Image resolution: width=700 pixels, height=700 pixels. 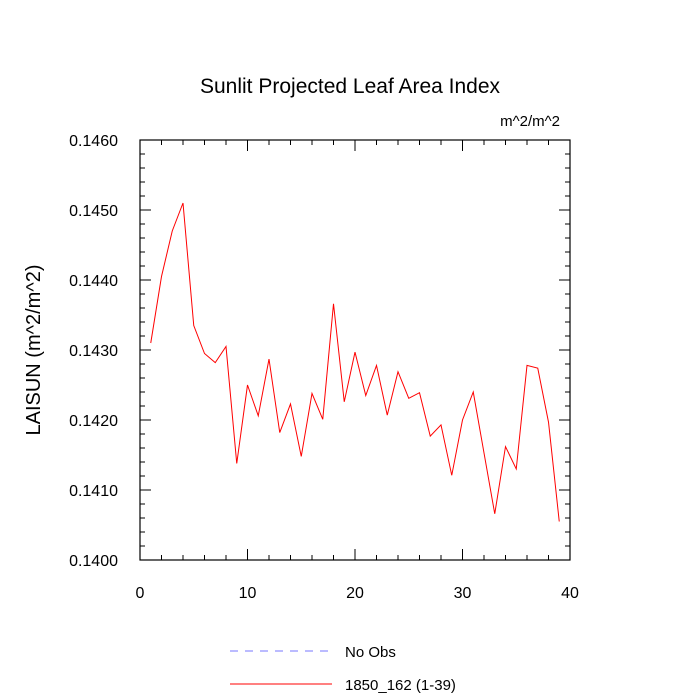 I want to click on y-tick-label: 0.1460, so click(x=93, y=141).